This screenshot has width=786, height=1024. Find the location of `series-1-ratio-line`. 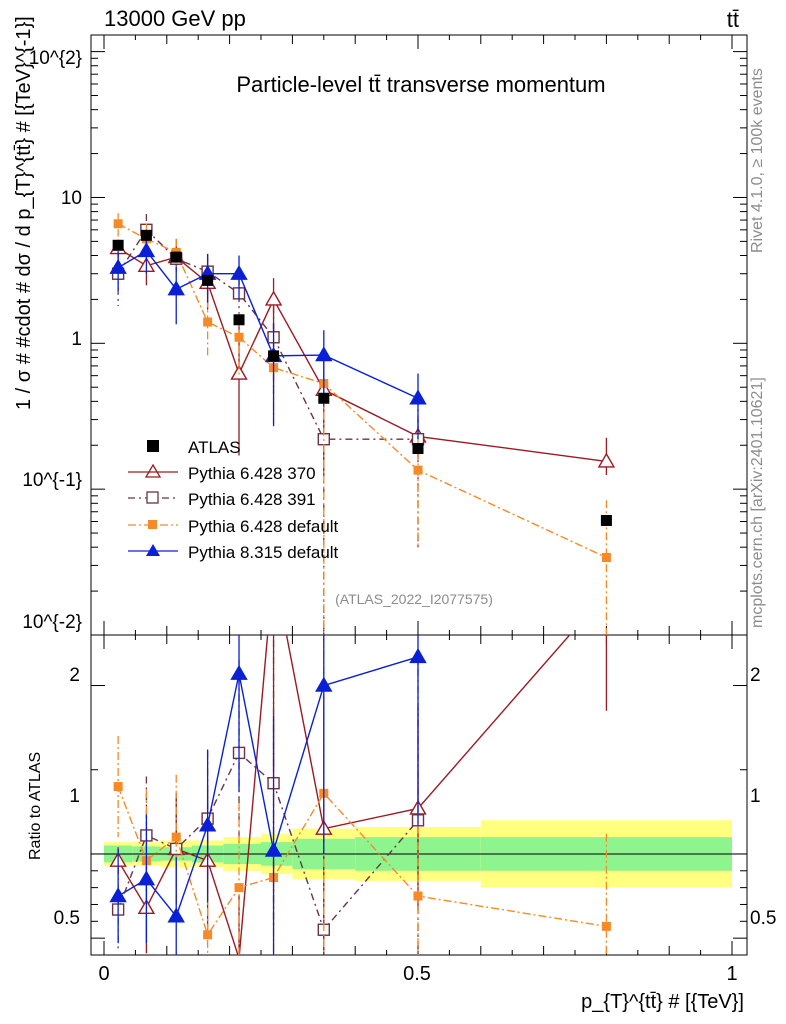

series-1-ratio-line is located at coordinates (268, 841).